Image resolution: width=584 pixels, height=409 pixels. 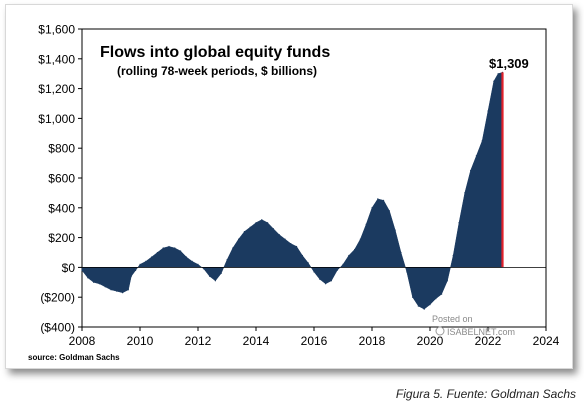 What do you see at coordinates (82, 341) in the screenshot?
I see `x-tick-label: 2008` at bounding box center [82, 341].